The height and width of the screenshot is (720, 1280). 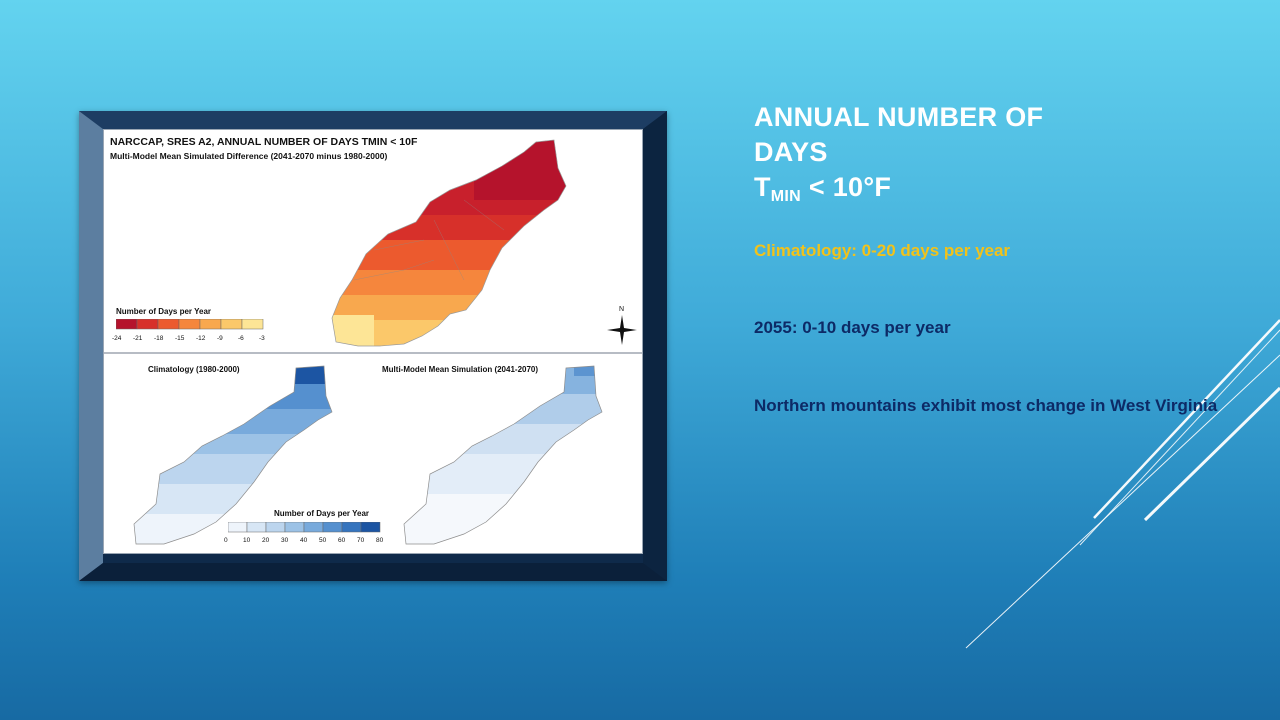 What do you see at coordinates (934, 157) in the screenshot?
I see `slide-title: ANNUAL NUMBER OF DAYS TMIN < 10°F` at bounding box center [934, 157].